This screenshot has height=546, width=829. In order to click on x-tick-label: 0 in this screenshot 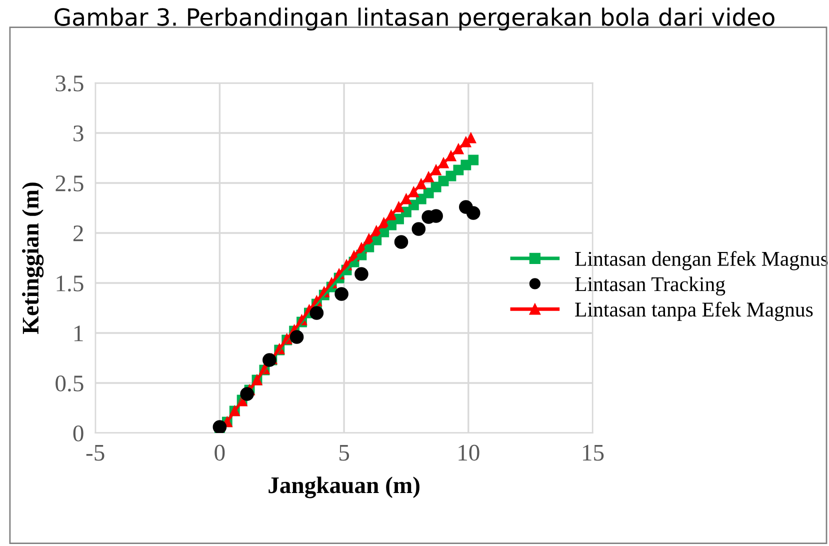, I will do `click(219, 452)`.